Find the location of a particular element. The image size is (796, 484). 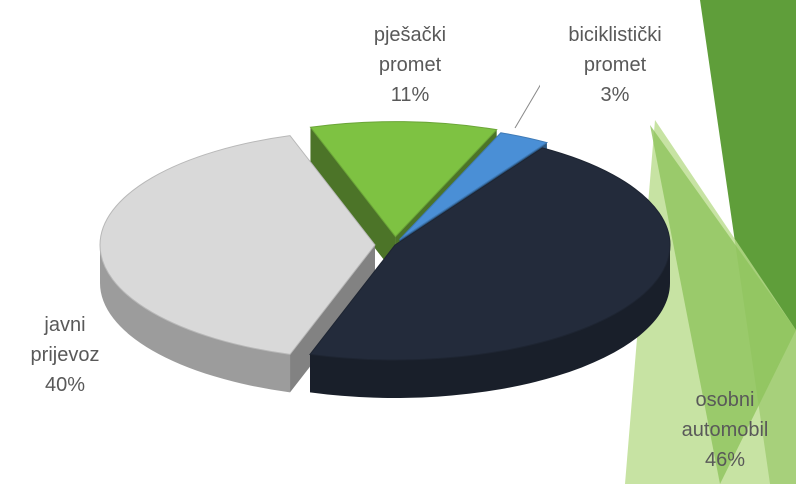

data-label: osobni automobil 46% is located at coordinates (723, 430).